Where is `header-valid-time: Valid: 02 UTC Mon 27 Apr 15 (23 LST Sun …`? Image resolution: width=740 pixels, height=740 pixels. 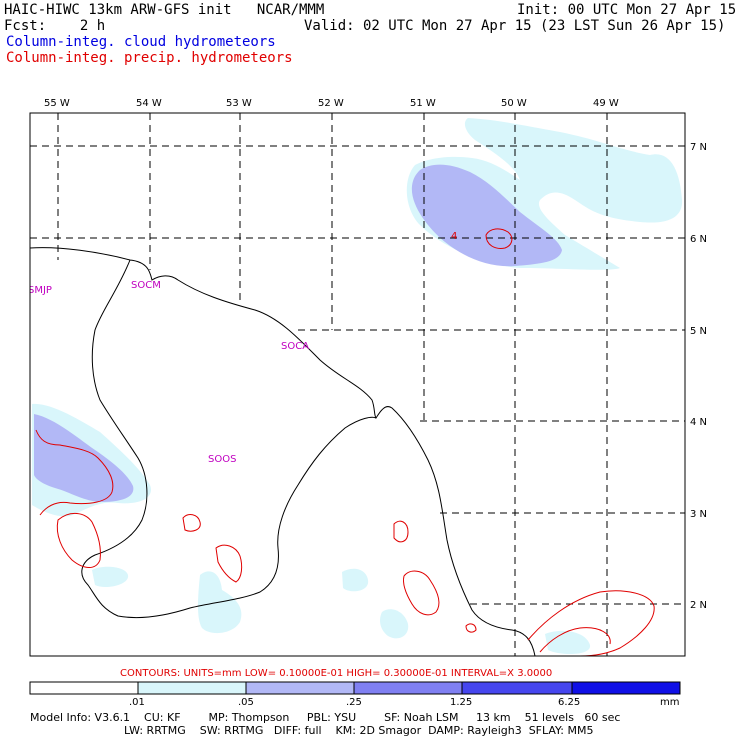 header-valid-time: Valid: 02 UTC Mon 27 Apr 15 (23 LST Sun … is located at coordinates (515, 26).